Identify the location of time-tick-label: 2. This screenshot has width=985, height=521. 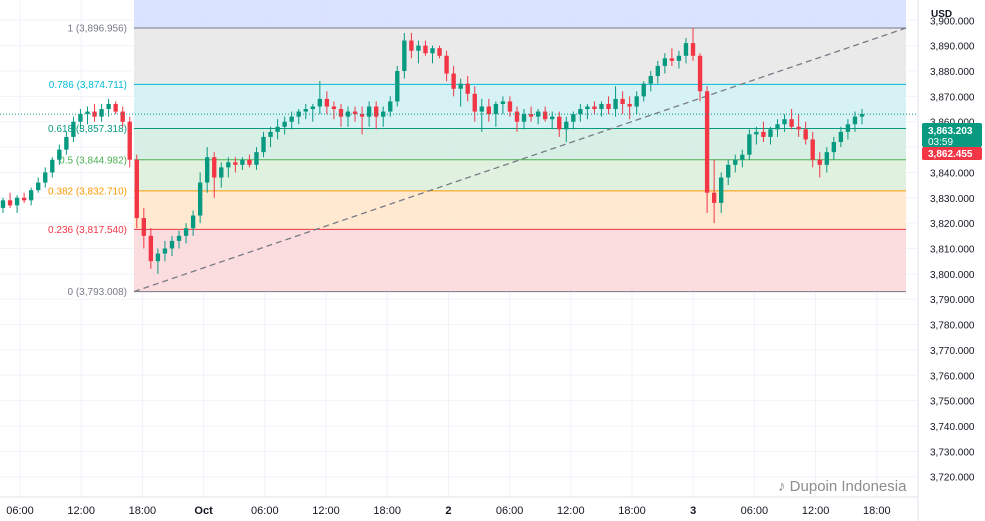
(448, 511).